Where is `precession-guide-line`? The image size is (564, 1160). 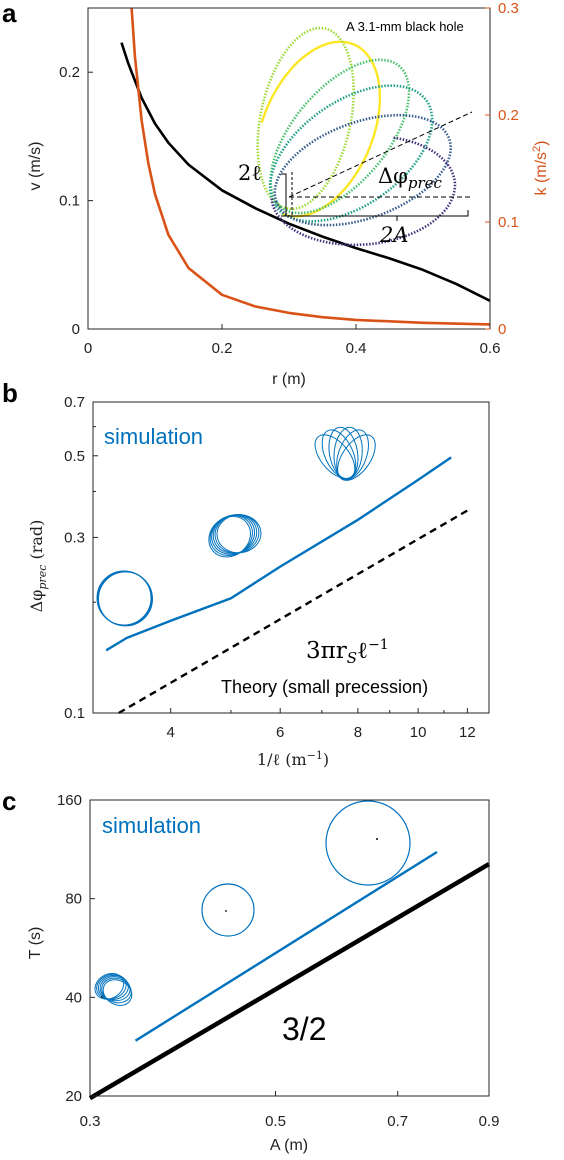
precession-guide-line is located at coordinates (380, 154).